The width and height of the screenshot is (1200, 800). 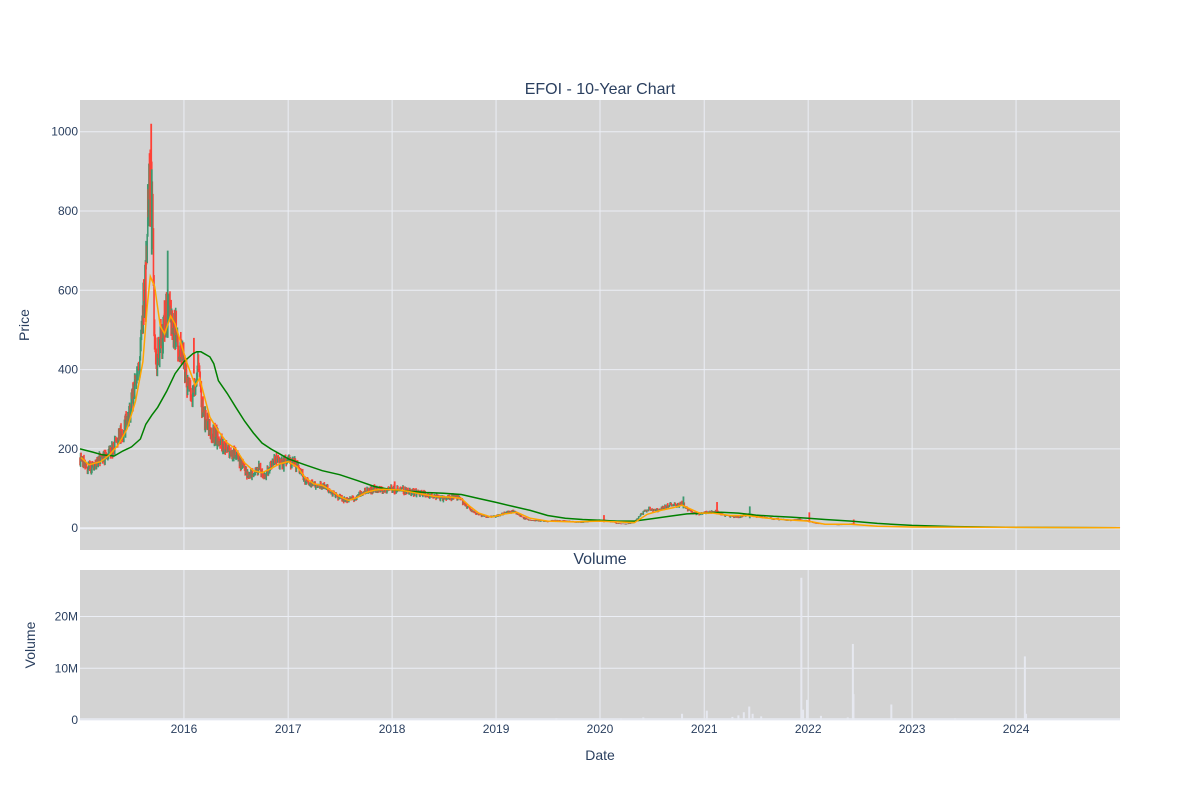 What do you see at coordinates (599, 559) in the screenshot?
I see `volume-chart-title: Volume` at bounding box center [599, 559].